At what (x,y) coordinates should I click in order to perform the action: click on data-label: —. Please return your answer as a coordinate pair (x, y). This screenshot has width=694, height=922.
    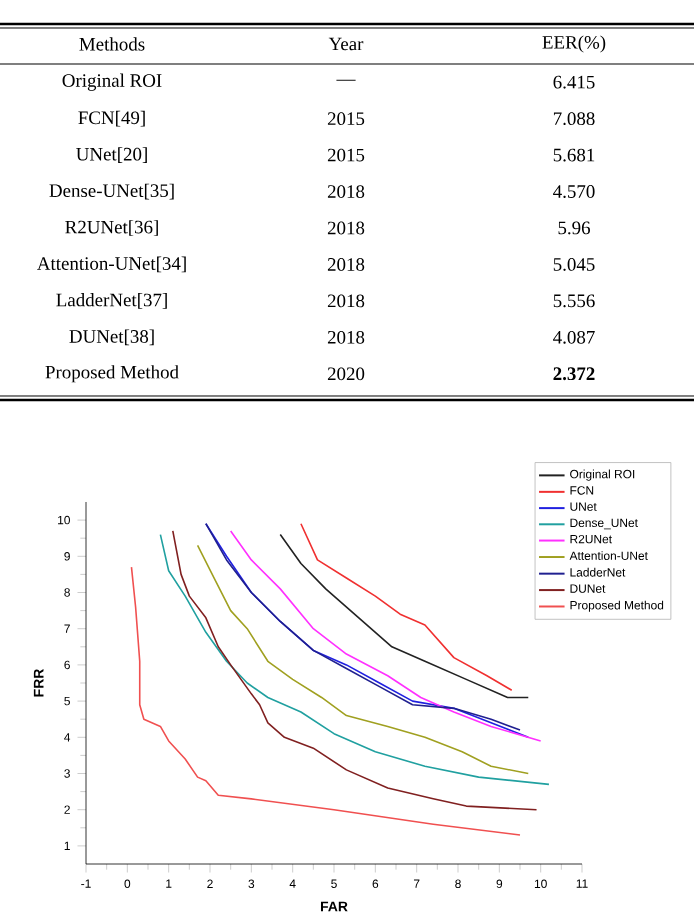
    Looking at the image, I should click on (346, 80).